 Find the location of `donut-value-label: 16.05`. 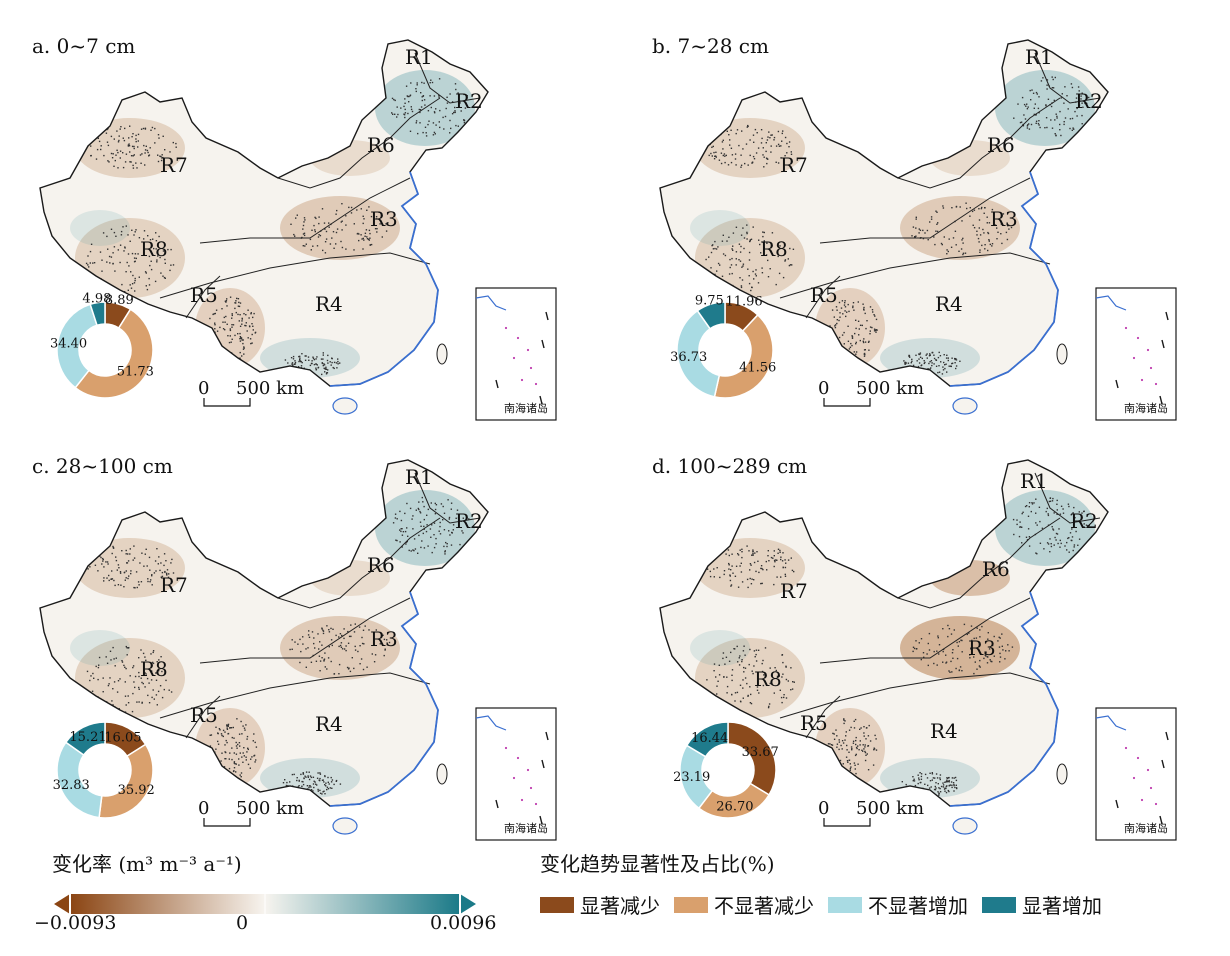

donut-value-label: 16.05 is located at coordinates (122, 738).